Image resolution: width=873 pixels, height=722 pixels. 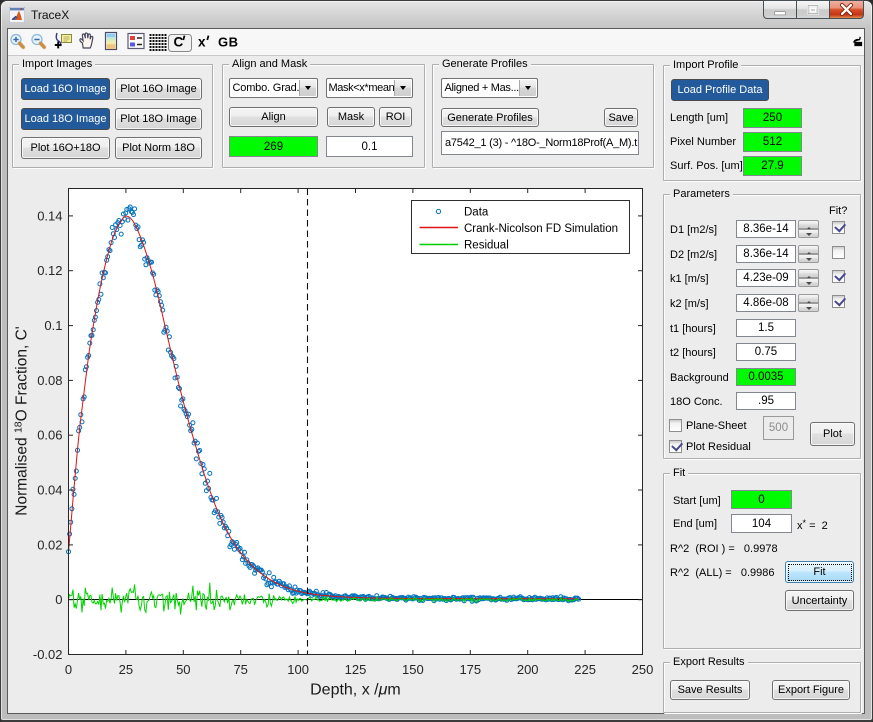 I want to click on svg-text: x, so click(x=202, y=42).